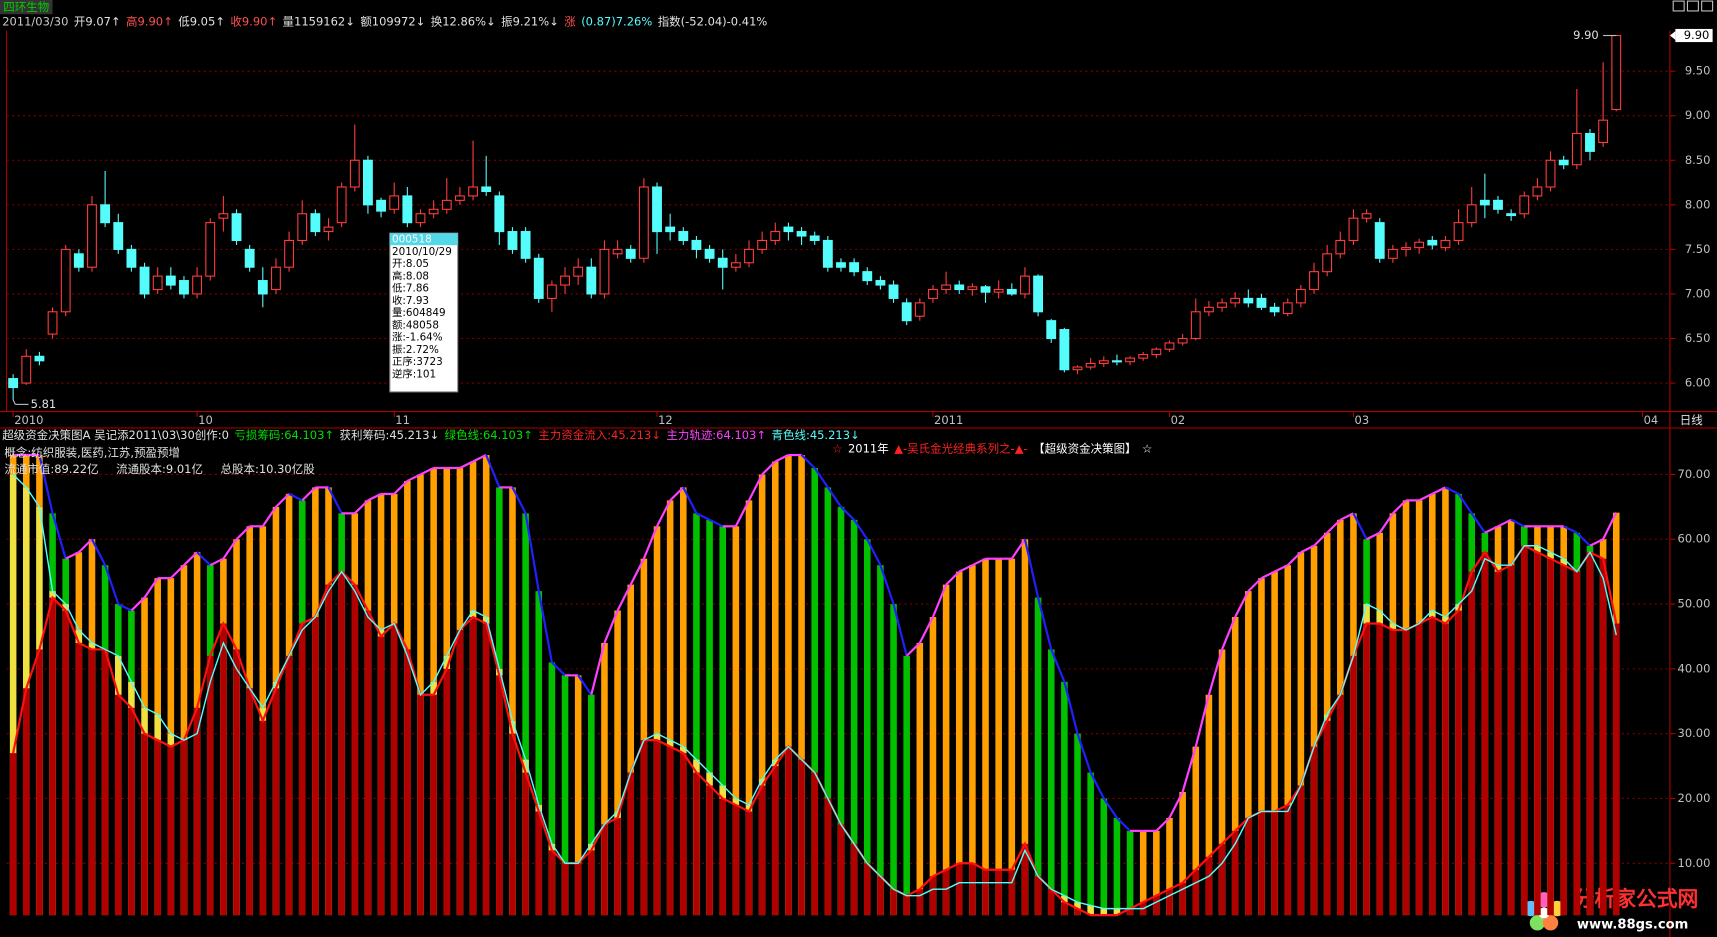  I want to click on y-tick-label: 10.00, so click(1694, 863).